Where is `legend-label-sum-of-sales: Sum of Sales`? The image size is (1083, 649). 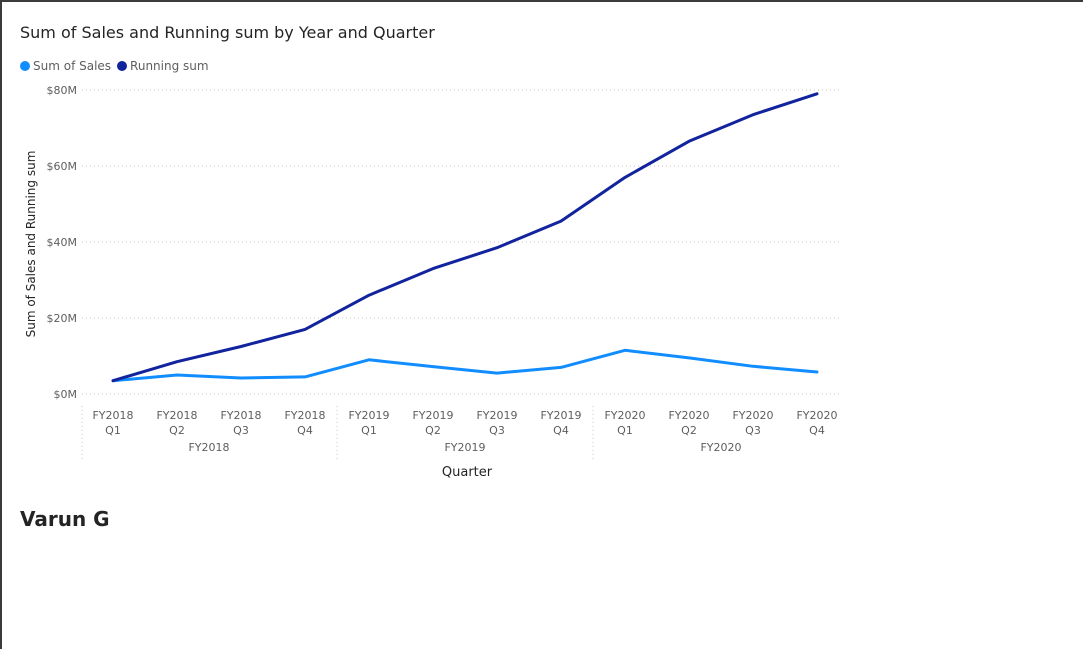
legend-label-sum-of-sales: Sum of Sales is located at coordinates (72, 66).